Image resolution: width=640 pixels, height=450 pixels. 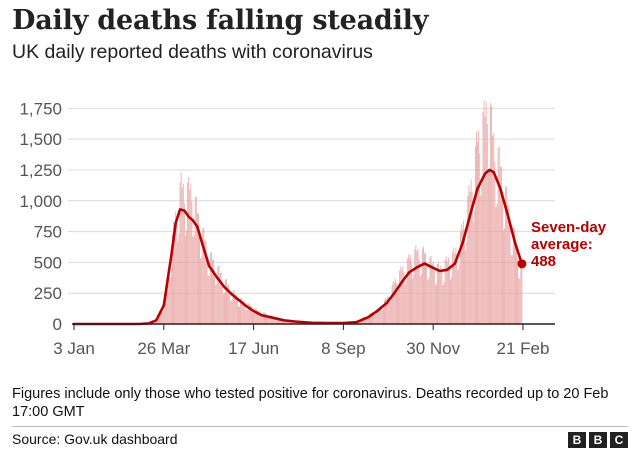 What do you see at coordinates (40, 201) in the screenshot?
I see `y-tick-label: 1,000` at bounding box center [40, 201].